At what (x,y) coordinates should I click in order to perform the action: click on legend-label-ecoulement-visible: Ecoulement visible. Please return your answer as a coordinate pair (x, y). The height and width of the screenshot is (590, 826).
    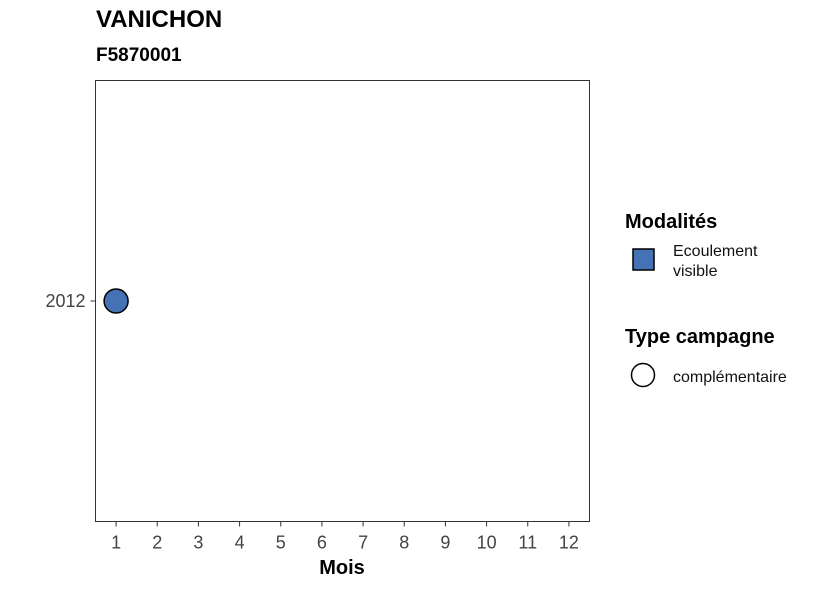
    Looking at the image, I should click on (717, 261).